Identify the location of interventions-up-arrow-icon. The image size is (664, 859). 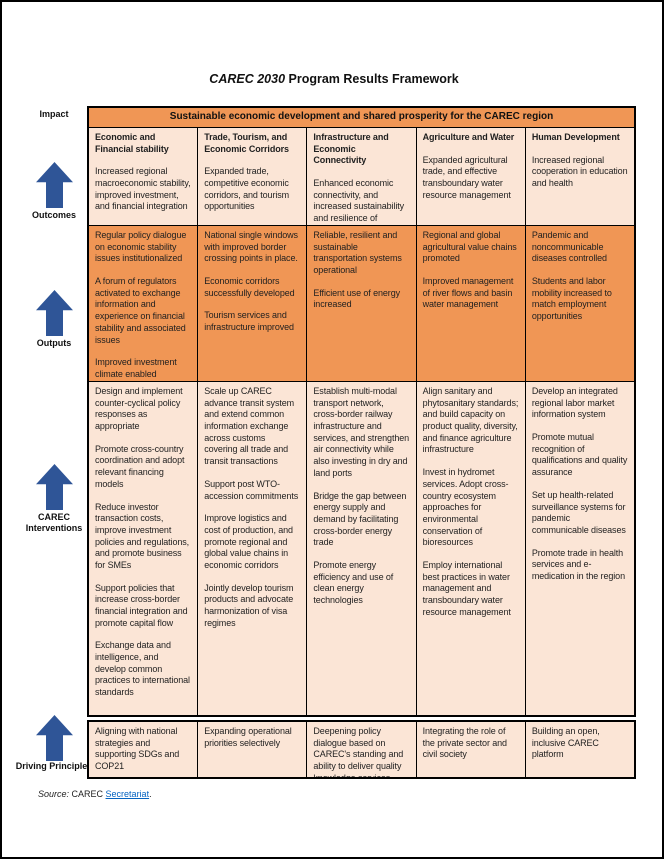
(54, 487).